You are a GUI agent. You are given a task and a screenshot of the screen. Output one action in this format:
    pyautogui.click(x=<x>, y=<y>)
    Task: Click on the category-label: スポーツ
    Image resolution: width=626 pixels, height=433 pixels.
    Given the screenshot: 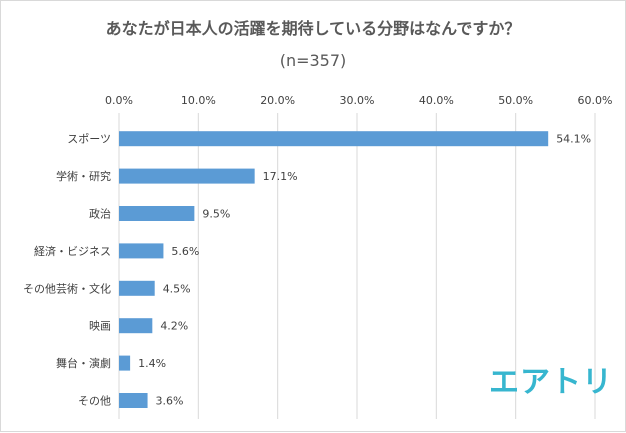 What is the action you would take?
    pyautogui.click(x=89, y=139)
    